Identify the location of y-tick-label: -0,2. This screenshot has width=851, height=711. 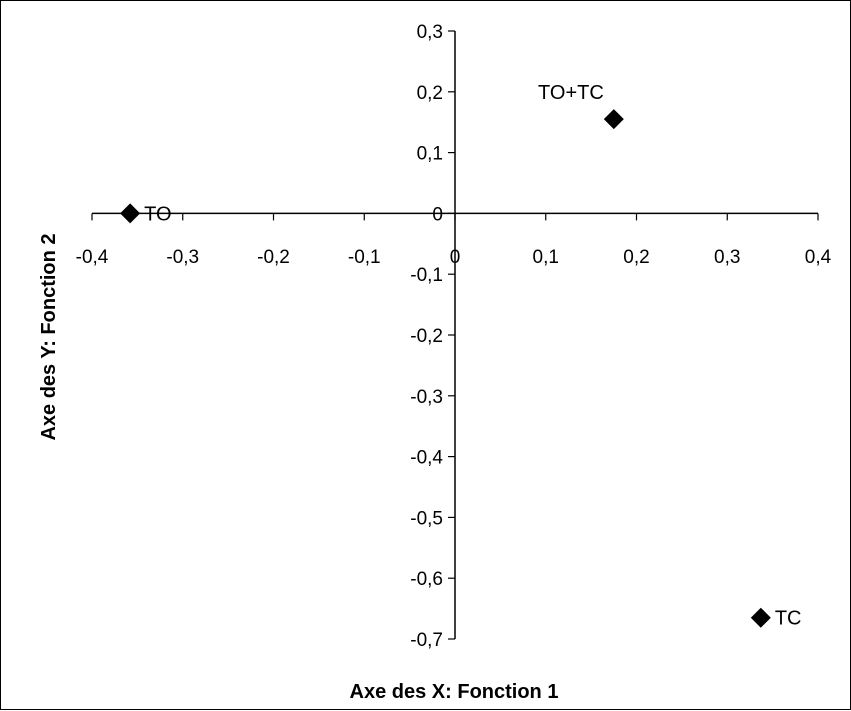
(426, 336).